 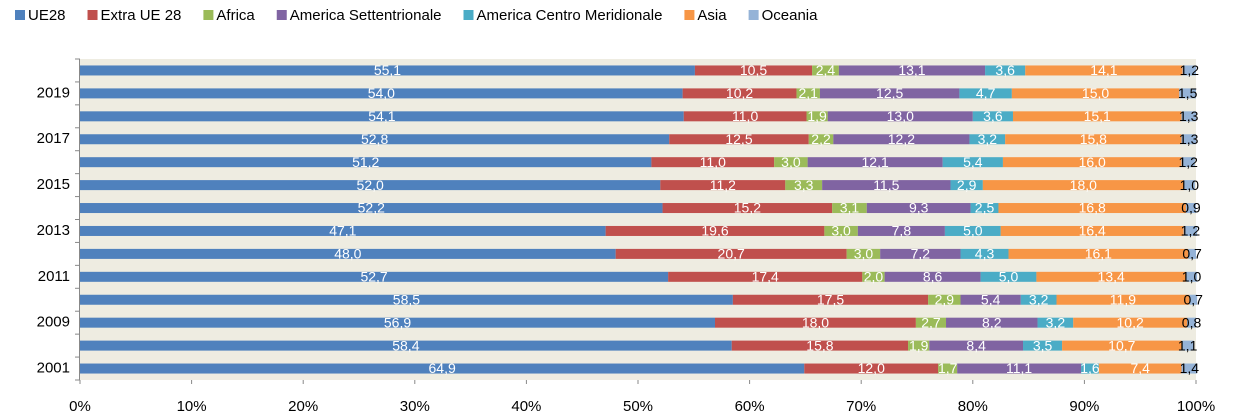 What do you see at coordinates (53, 368) in the screenshot?
I see `y-tick-label: 2001` at bounding box center [53, 368].